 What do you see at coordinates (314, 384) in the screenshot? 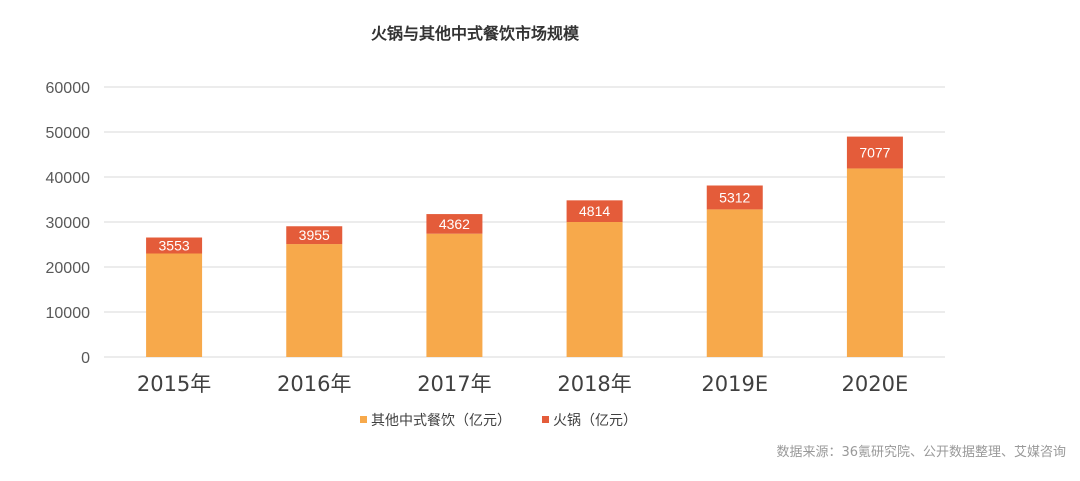
I see `x-tick-label: 2016年` at bounding box center [314, 384].